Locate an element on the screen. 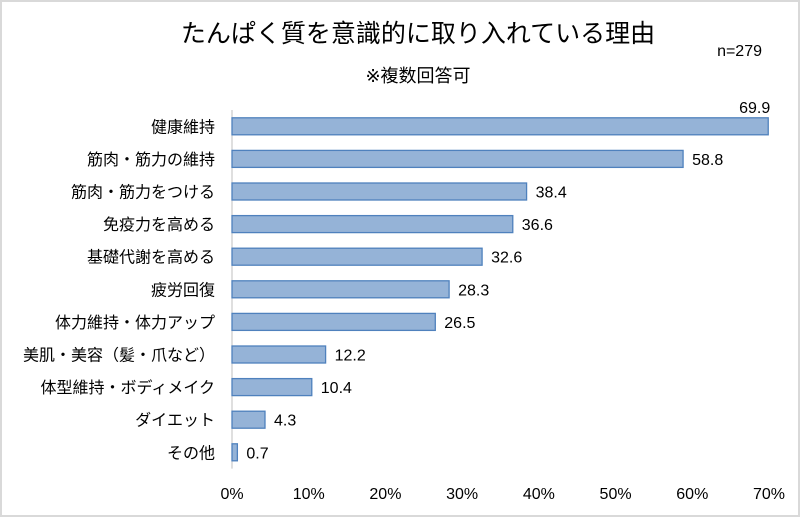 The image size is (800, 517). data-label: 26.5 is located at coordinates (459, 323).